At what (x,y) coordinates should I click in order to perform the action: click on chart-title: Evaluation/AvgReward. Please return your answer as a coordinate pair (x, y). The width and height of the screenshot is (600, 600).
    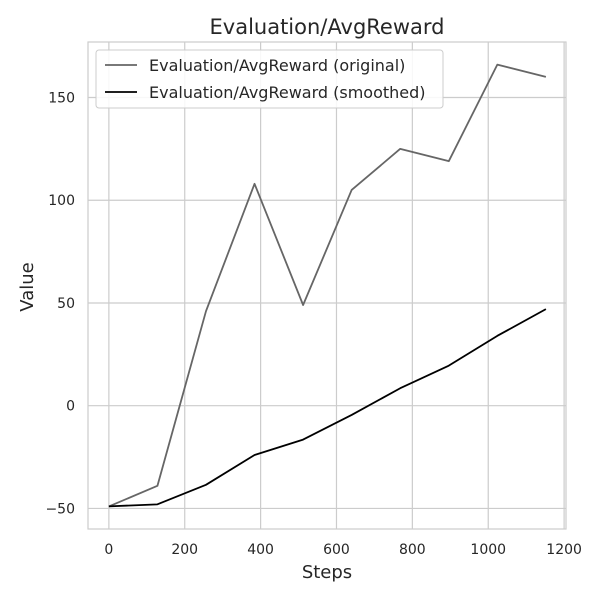
    Looking at the image, I should click on (327, 27).